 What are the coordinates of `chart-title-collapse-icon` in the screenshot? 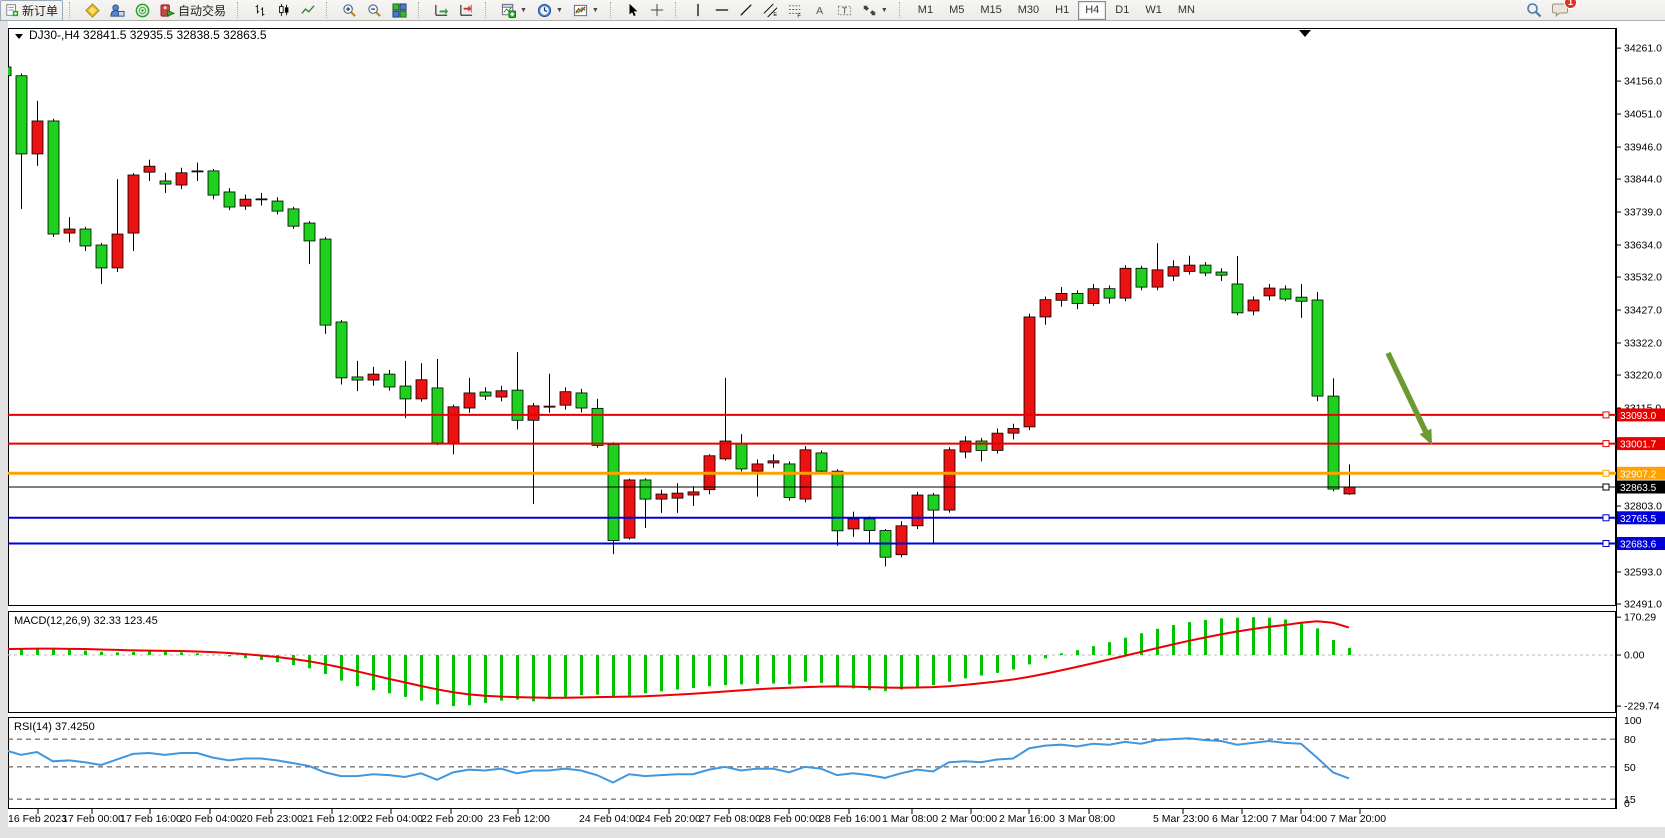 It's located at (19, 36).